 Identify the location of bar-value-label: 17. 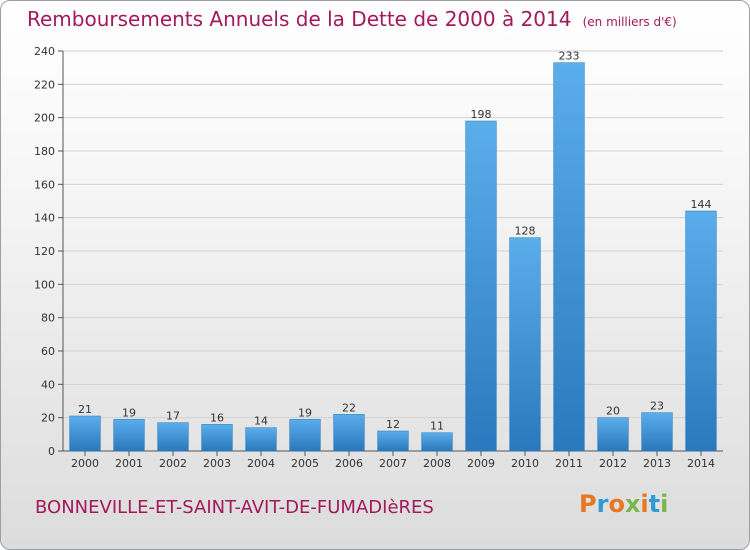
(173, 416).